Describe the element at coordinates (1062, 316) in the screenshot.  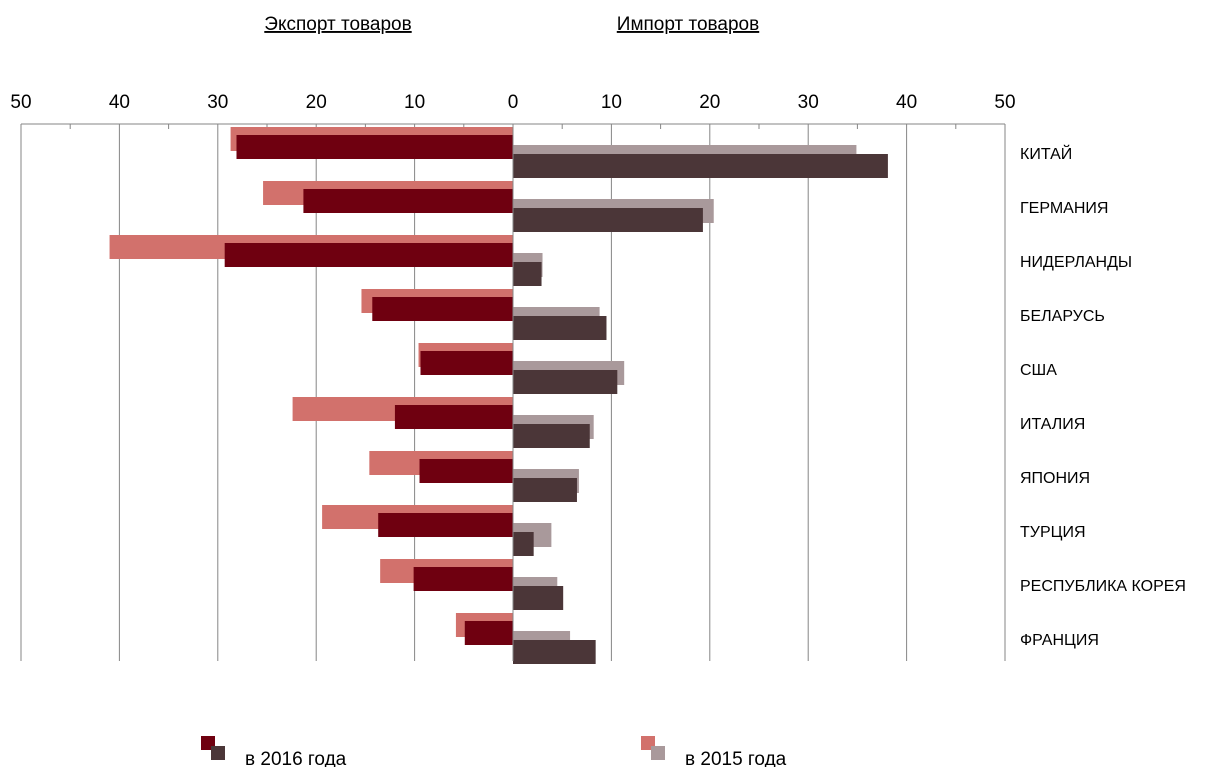
I see `category-label: БЕЛАРУСЬ` at that location.